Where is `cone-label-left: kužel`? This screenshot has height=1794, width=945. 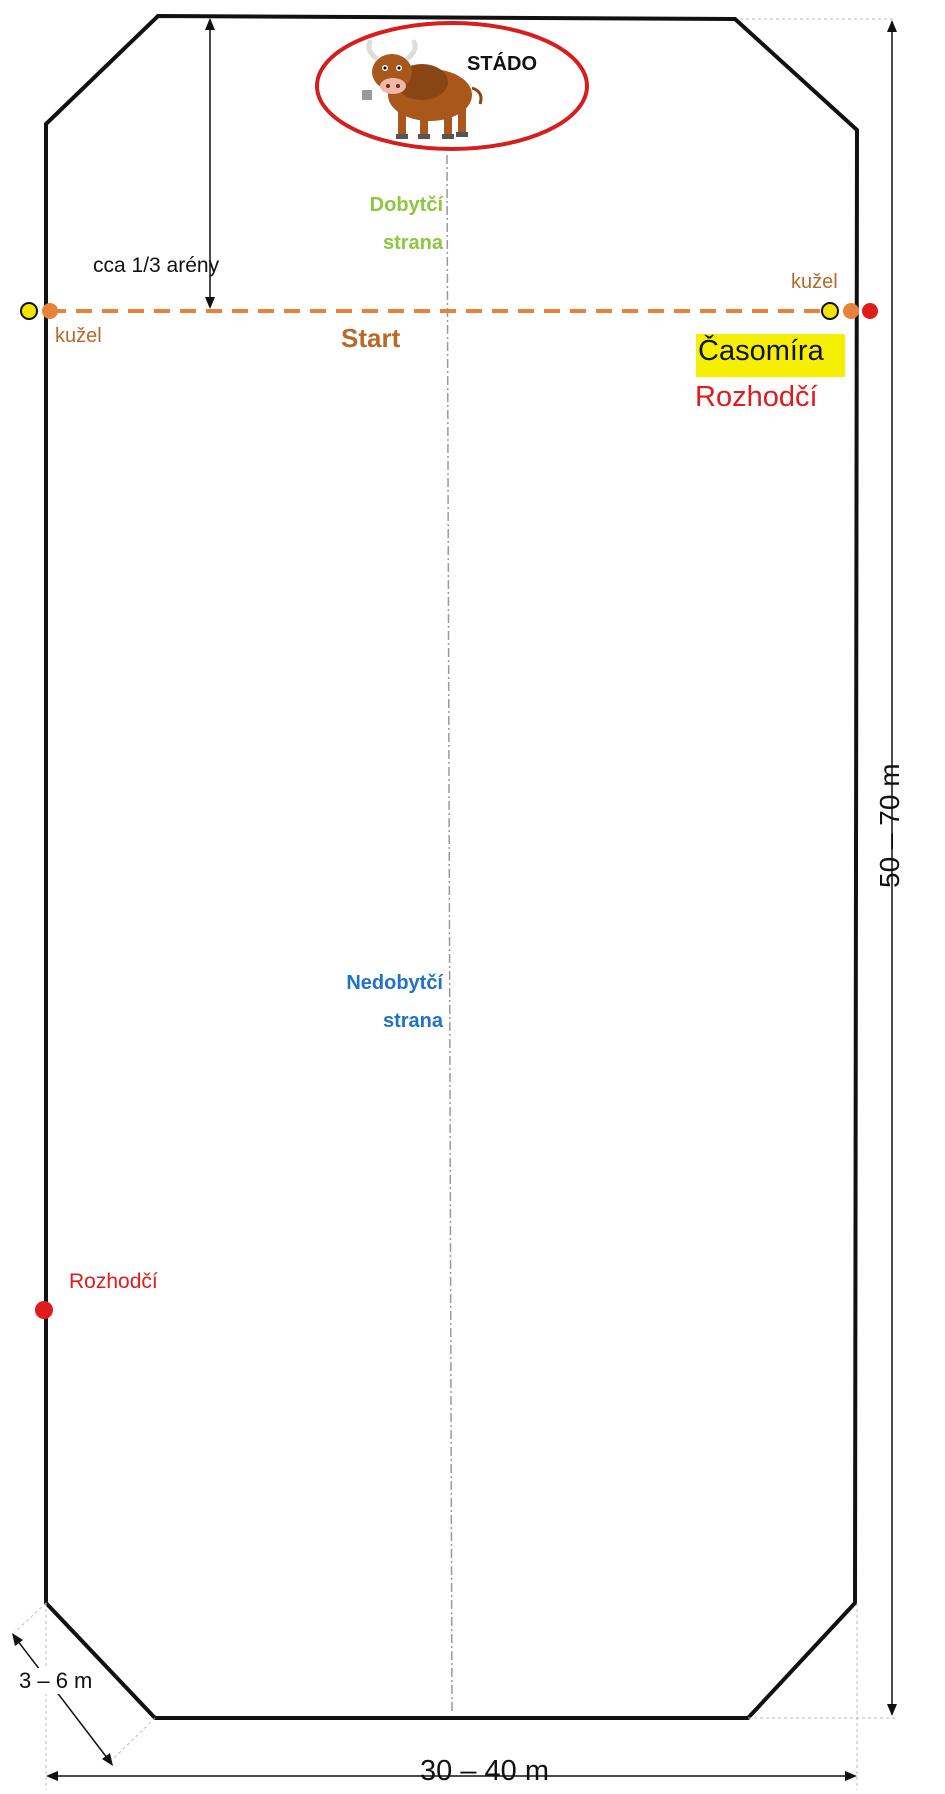
cone-label-left: kužel is located at coordinates (78, 336).